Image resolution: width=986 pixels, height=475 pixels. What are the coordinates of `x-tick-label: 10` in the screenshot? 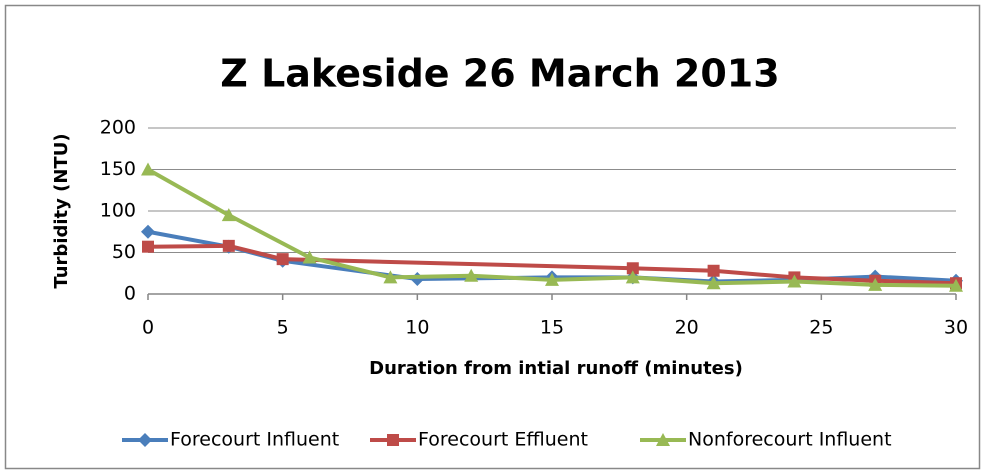 It's located at (417, 328).